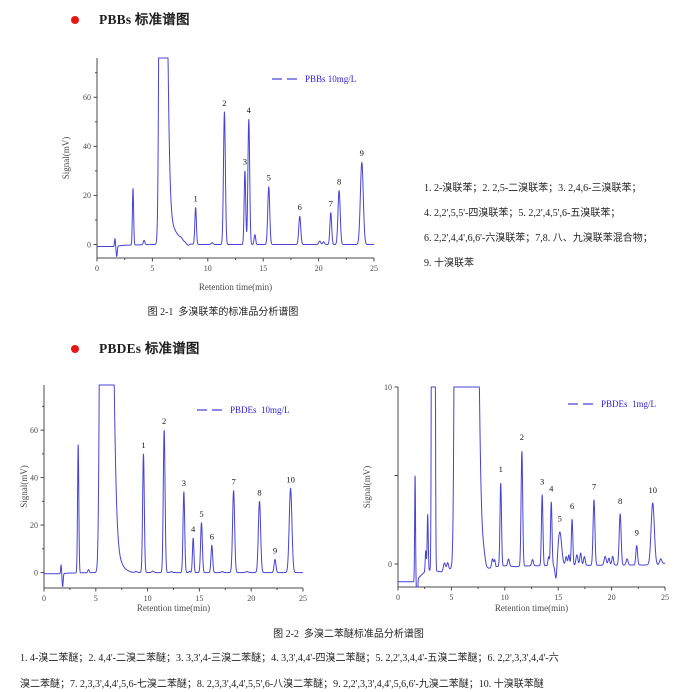 This screenshot has height=692, width=697. What do you see at coordinates (330, 79) in the screenshot?
I see `svg-text: PBBs 10mg/L` at bounding box center [330, 79].